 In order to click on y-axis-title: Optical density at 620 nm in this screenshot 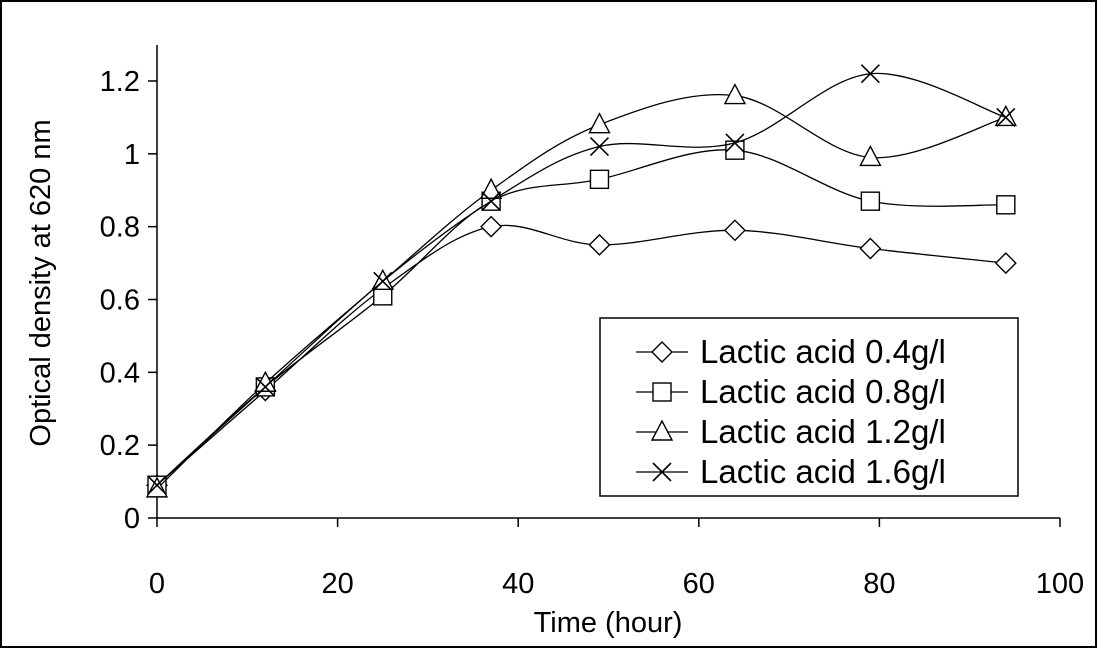, I will do `click(41, 282)`.